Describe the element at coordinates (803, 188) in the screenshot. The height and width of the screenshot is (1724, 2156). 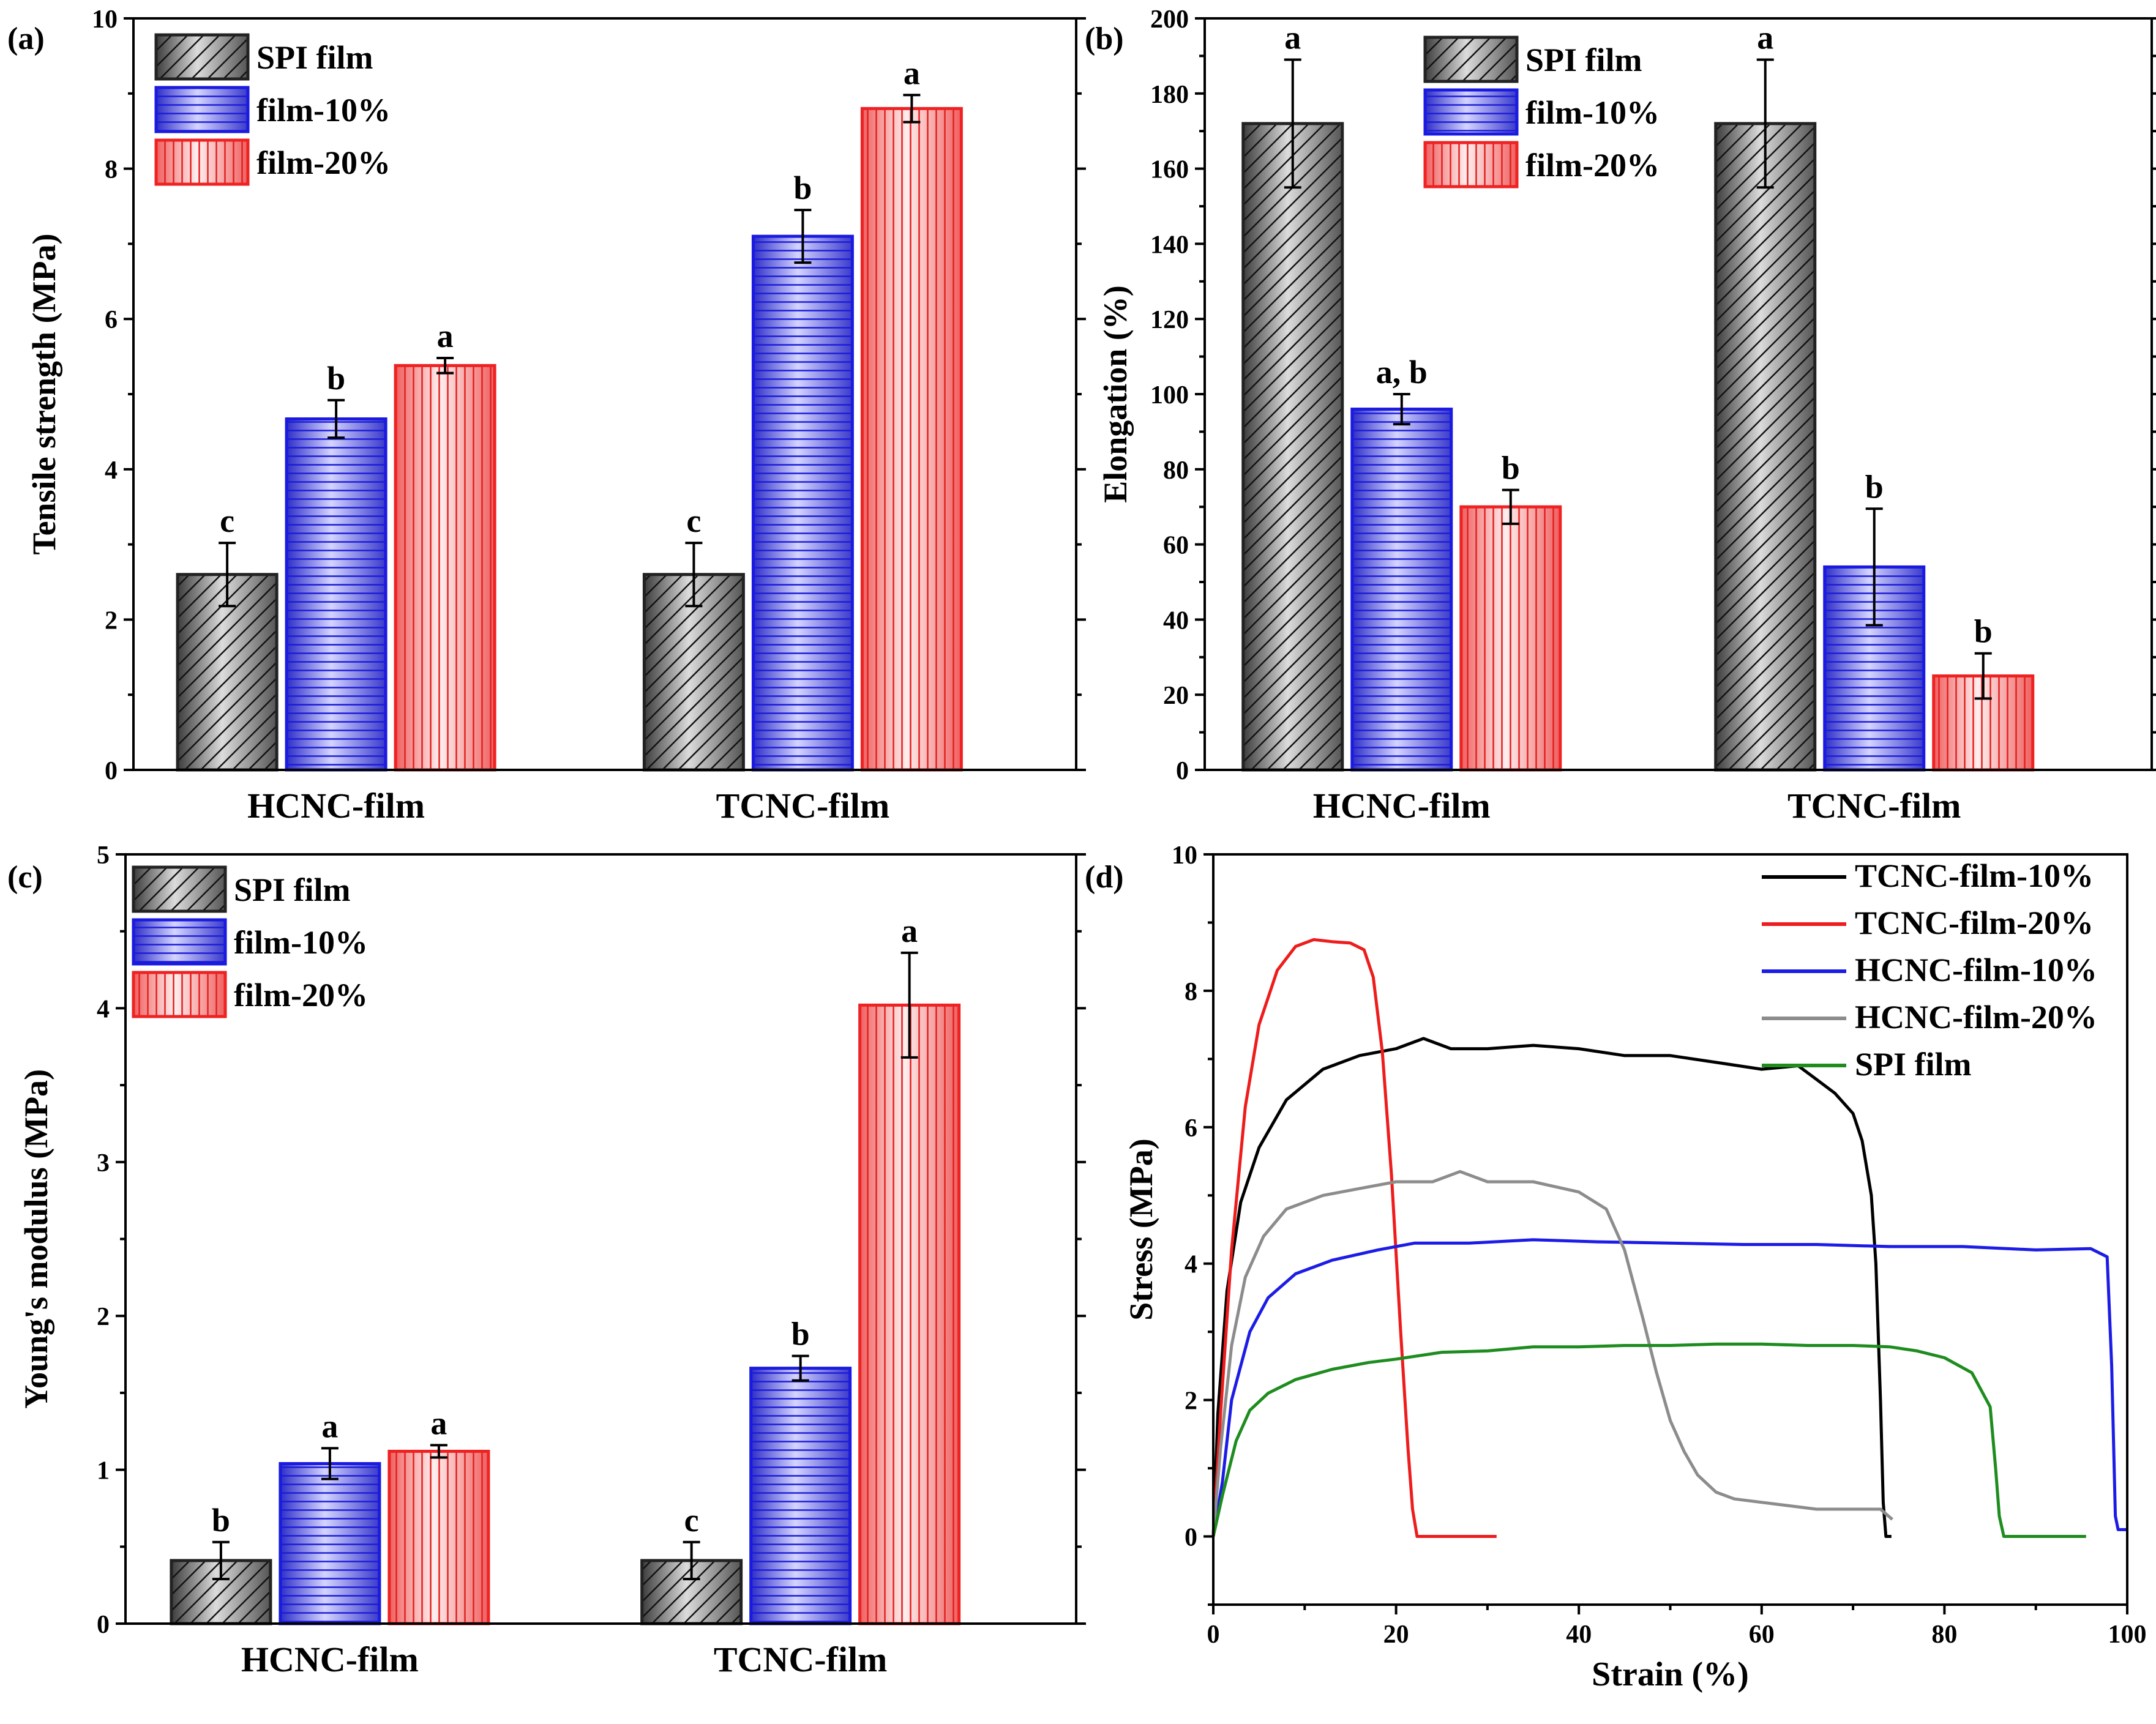
I see `panel-a-sig-letter-f10-1: b` at that location.